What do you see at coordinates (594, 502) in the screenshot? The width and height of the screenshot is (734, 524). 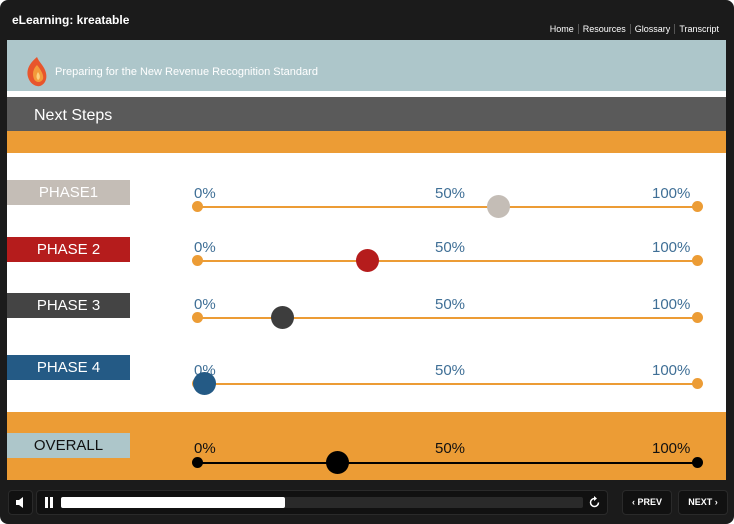 I see `replay-icon` at bounding box center [594, 502].